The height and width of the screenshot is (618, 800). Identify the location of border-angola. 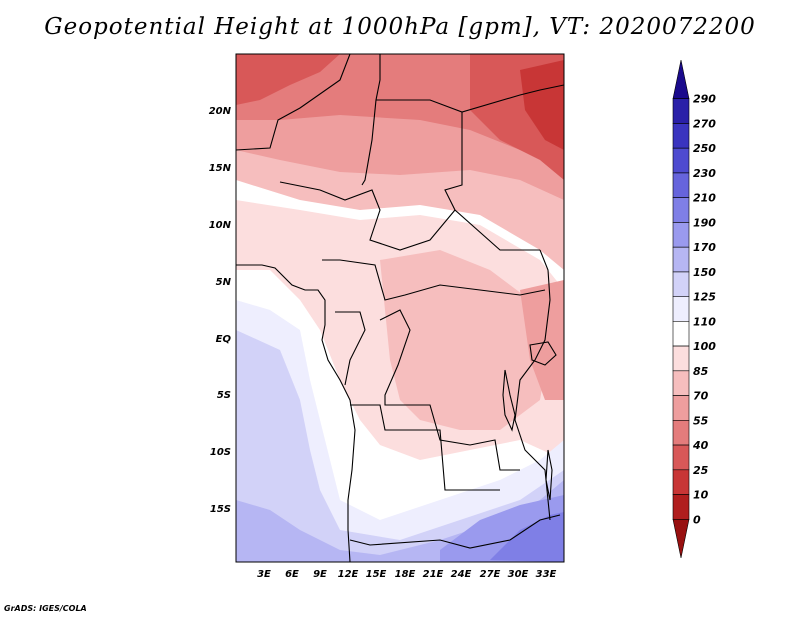
(425, 447).